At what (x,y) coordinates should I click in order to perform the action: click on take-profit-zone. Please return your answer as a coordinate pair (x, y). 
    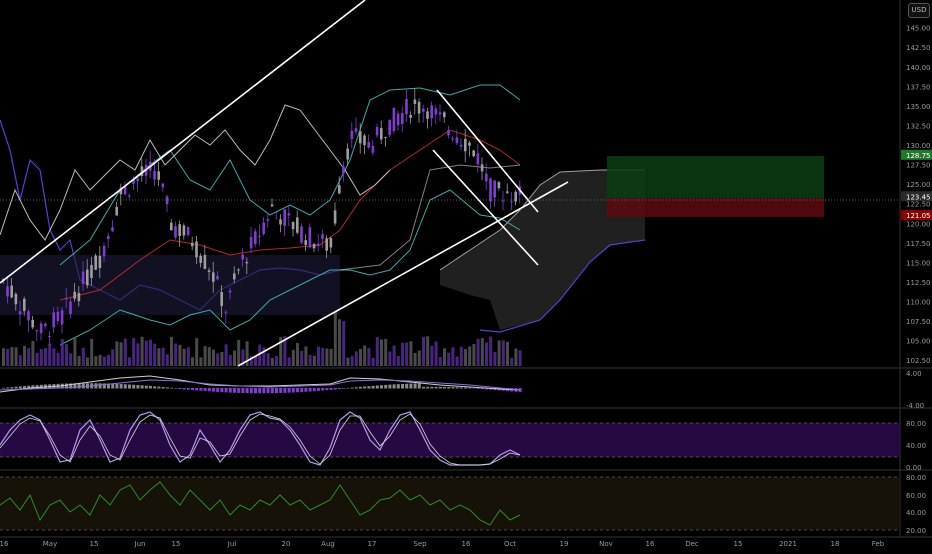
    Looking at the image, I should click on (715, 177).